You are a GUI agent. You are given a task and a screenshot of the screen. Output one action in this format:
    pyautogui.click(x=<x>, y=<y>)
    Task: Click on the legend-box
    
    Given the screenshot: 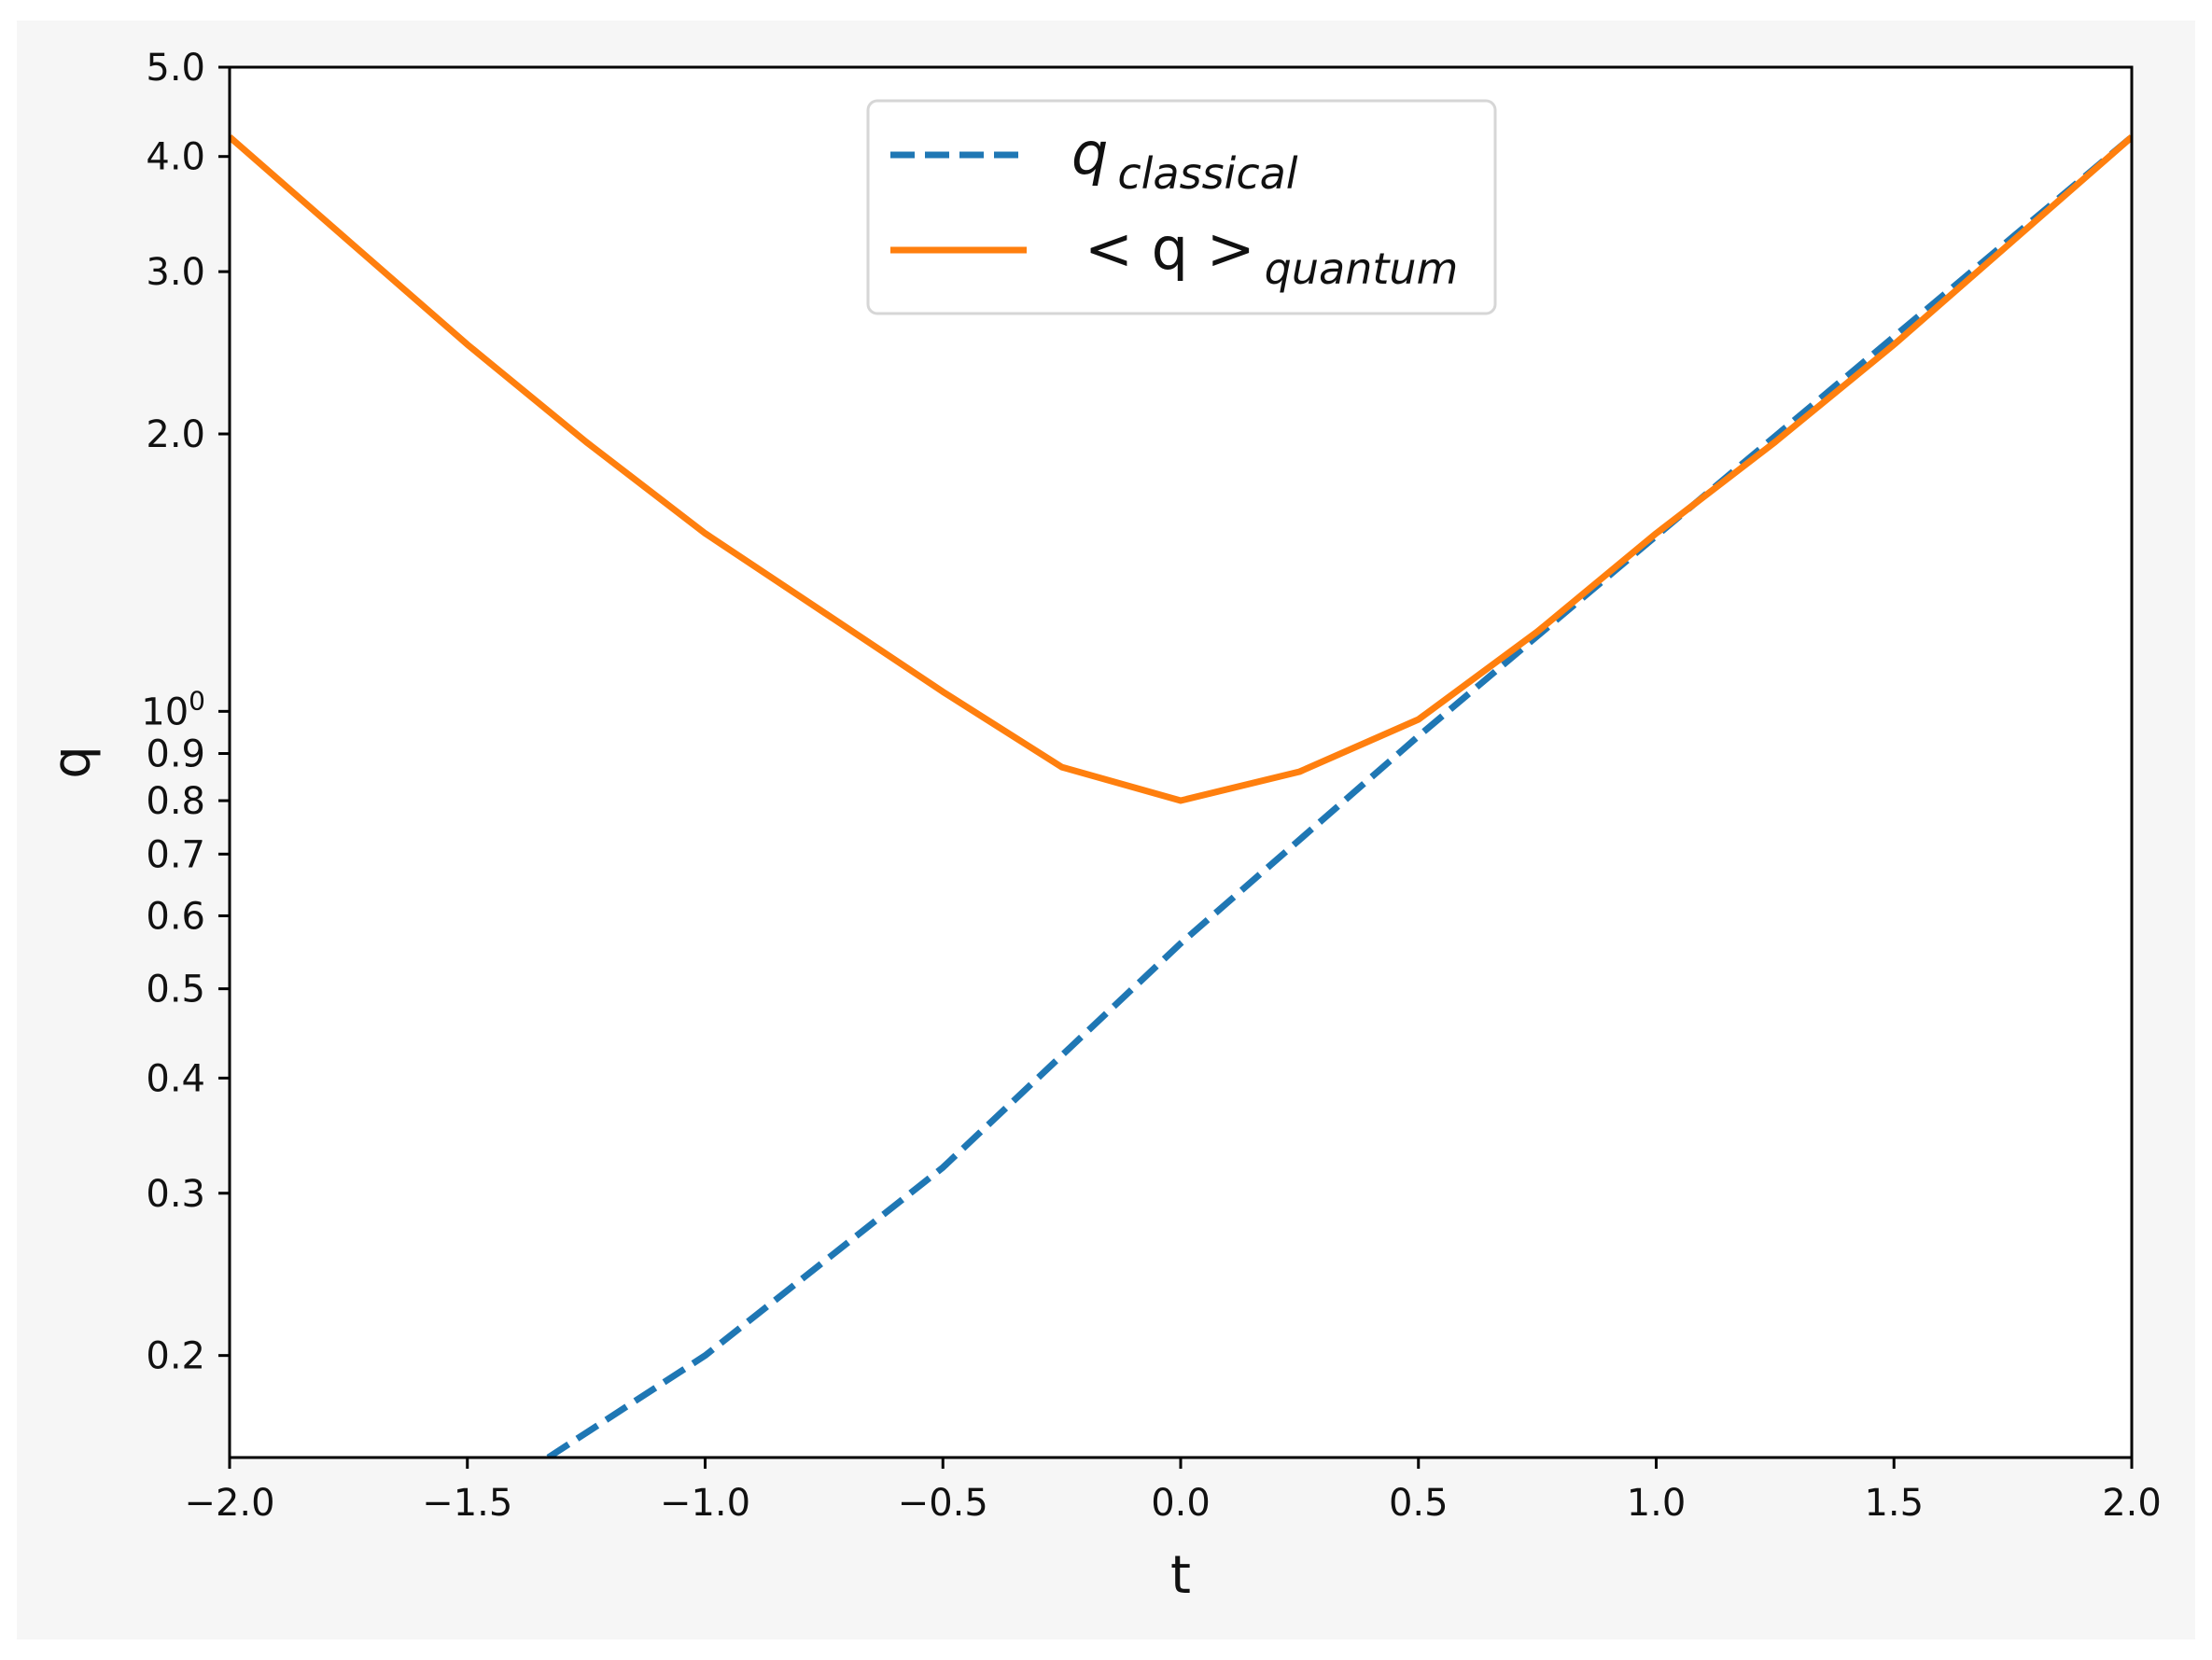 What is the action you would take?
    pyautogui.click(x=1181, y=207)
    